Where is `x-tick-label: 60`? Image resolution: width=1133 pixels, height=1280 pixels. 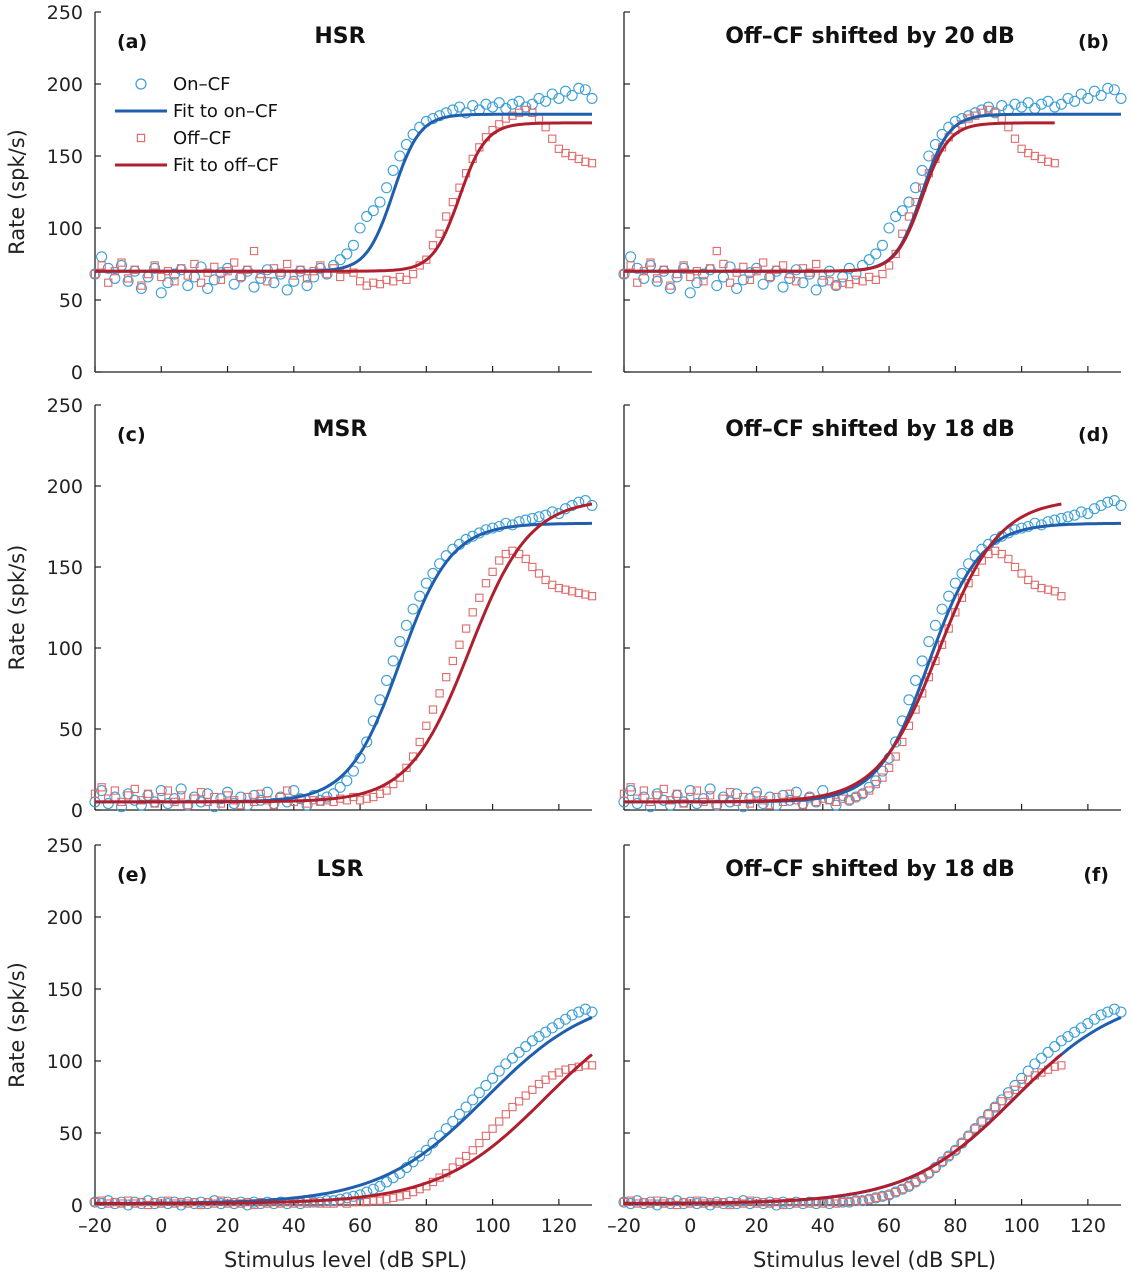 x-tick-label: 60 is located at coordinates (360, 1226).